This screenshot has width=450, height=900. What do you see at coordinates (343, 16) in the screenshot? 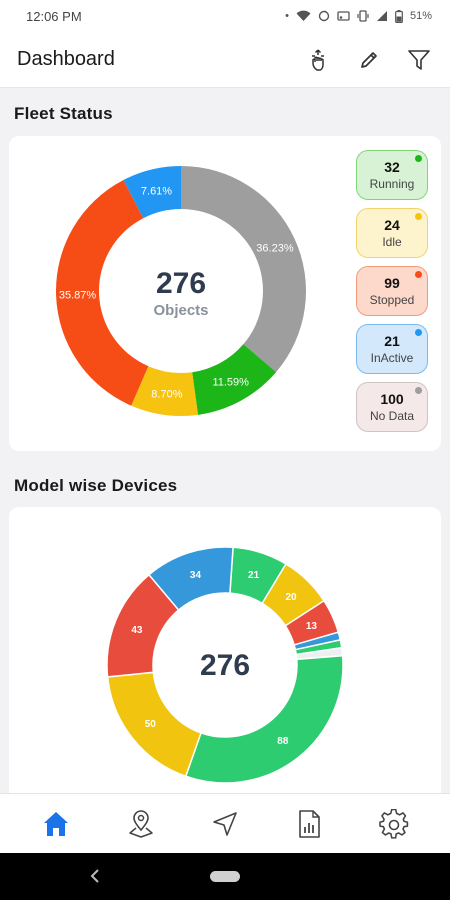
I see `cast-icon` at bounding box center [343, 16].